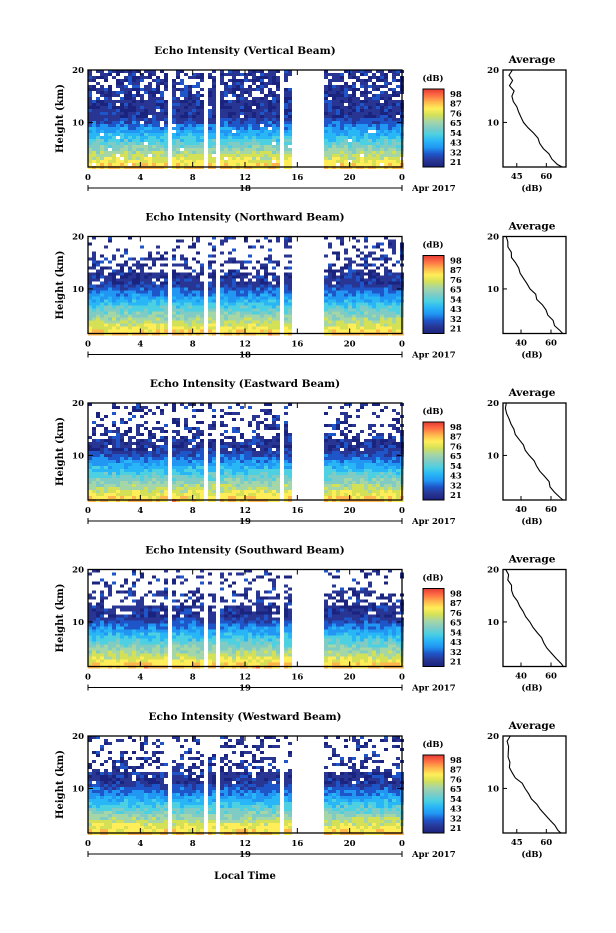  I want to click on average-frame, so click(534, 285).